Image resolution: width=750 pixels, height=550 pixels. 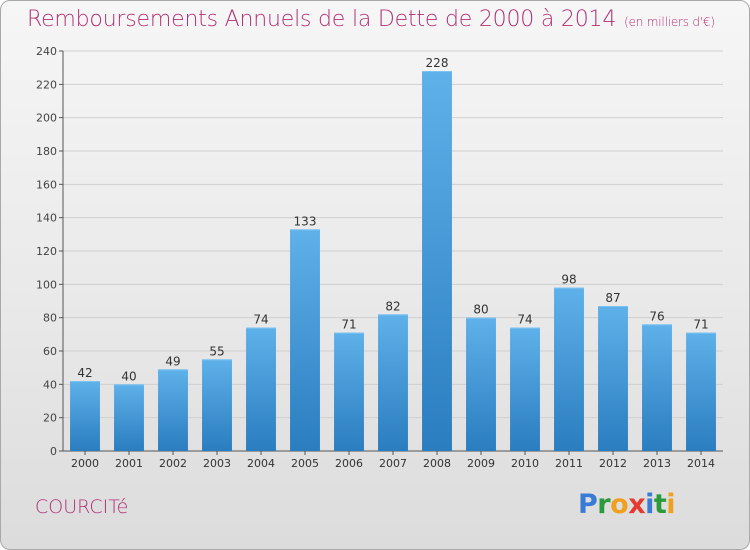 I want to click on y-tick-label: 40, so click(x=50, y=384).